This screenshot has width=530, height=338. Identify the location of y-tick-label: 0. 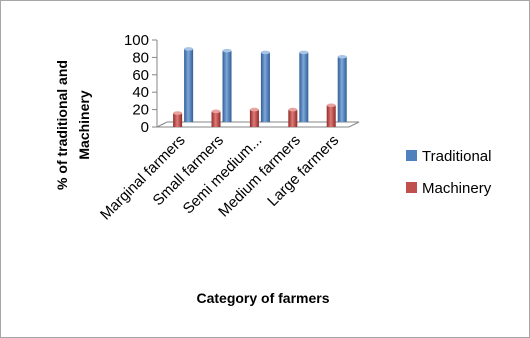
(145, 127).